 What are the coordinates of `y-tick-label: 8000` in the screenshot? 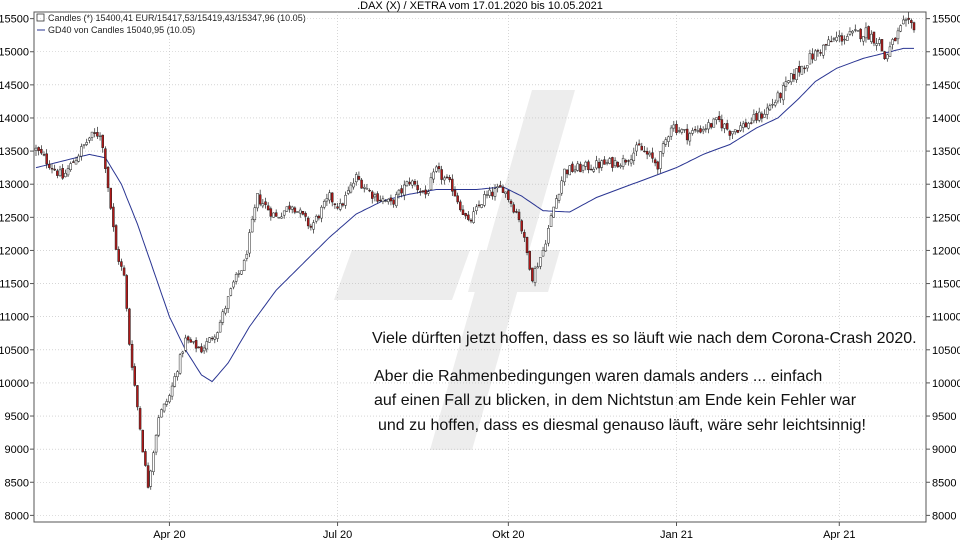 It's located at (17, 516).